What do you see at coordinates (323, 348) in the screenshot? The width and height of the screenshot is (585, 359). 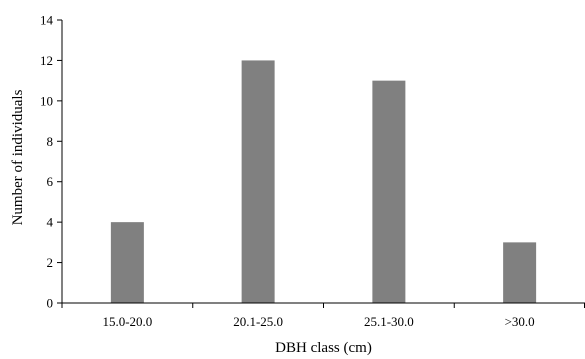 I see `x-axis-title: DBH class (cm)` at bounding box center [323, 348].